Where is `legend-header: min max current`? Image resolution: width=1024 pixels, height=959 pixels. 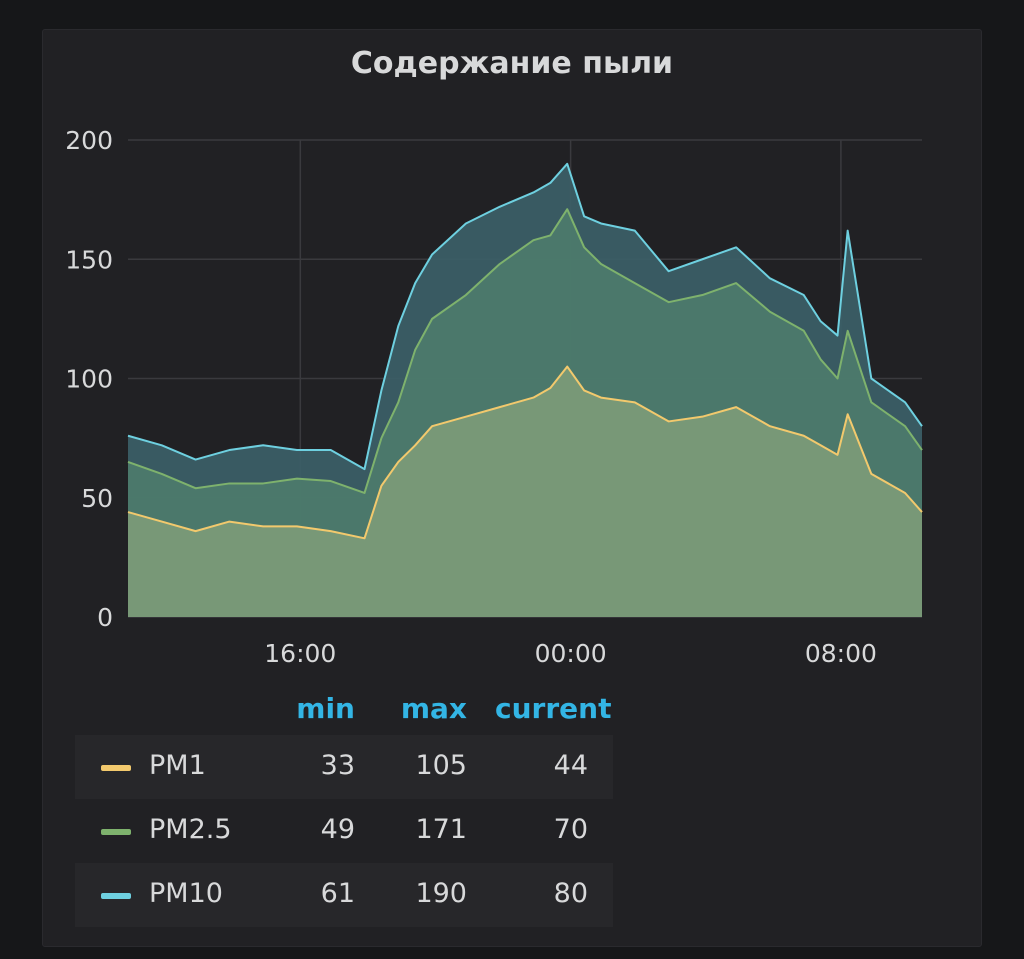
legend-header: min max current is located at coordinates (344, 712).